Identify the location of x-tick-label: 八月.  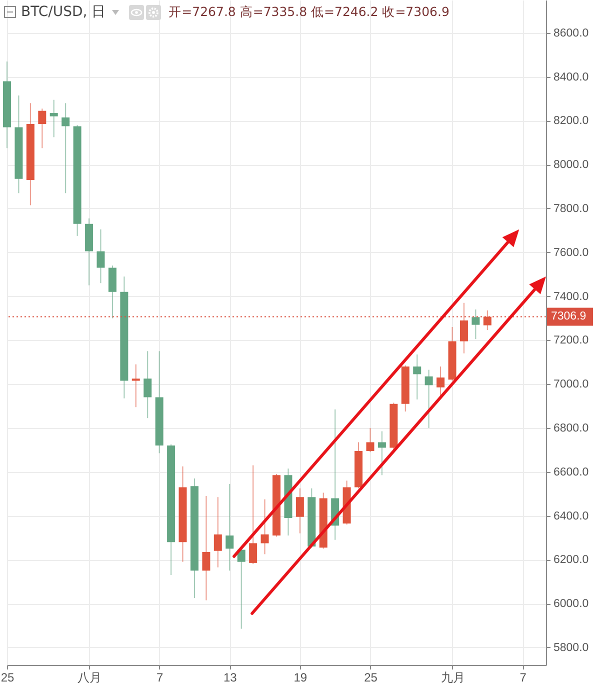
(90, 677).